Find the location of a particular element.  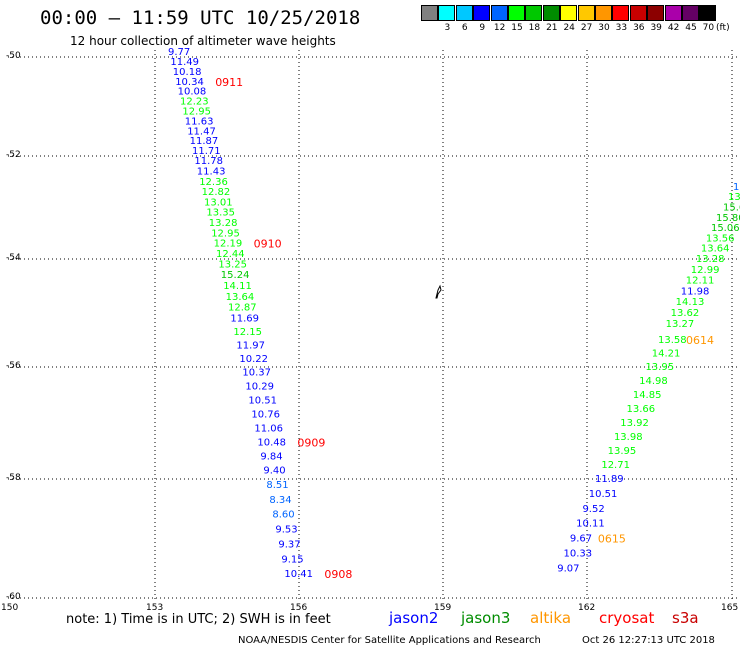

wave-height-value: 9.37 is located at coordinates (289, 544).